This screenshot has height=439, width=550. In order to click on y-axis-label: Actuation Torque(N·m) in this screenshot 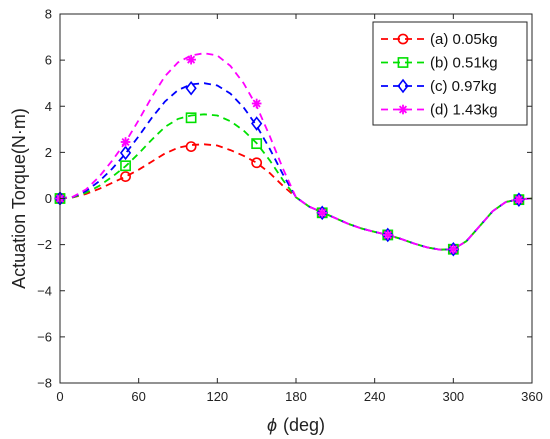, I will do `click(19, 198)`.